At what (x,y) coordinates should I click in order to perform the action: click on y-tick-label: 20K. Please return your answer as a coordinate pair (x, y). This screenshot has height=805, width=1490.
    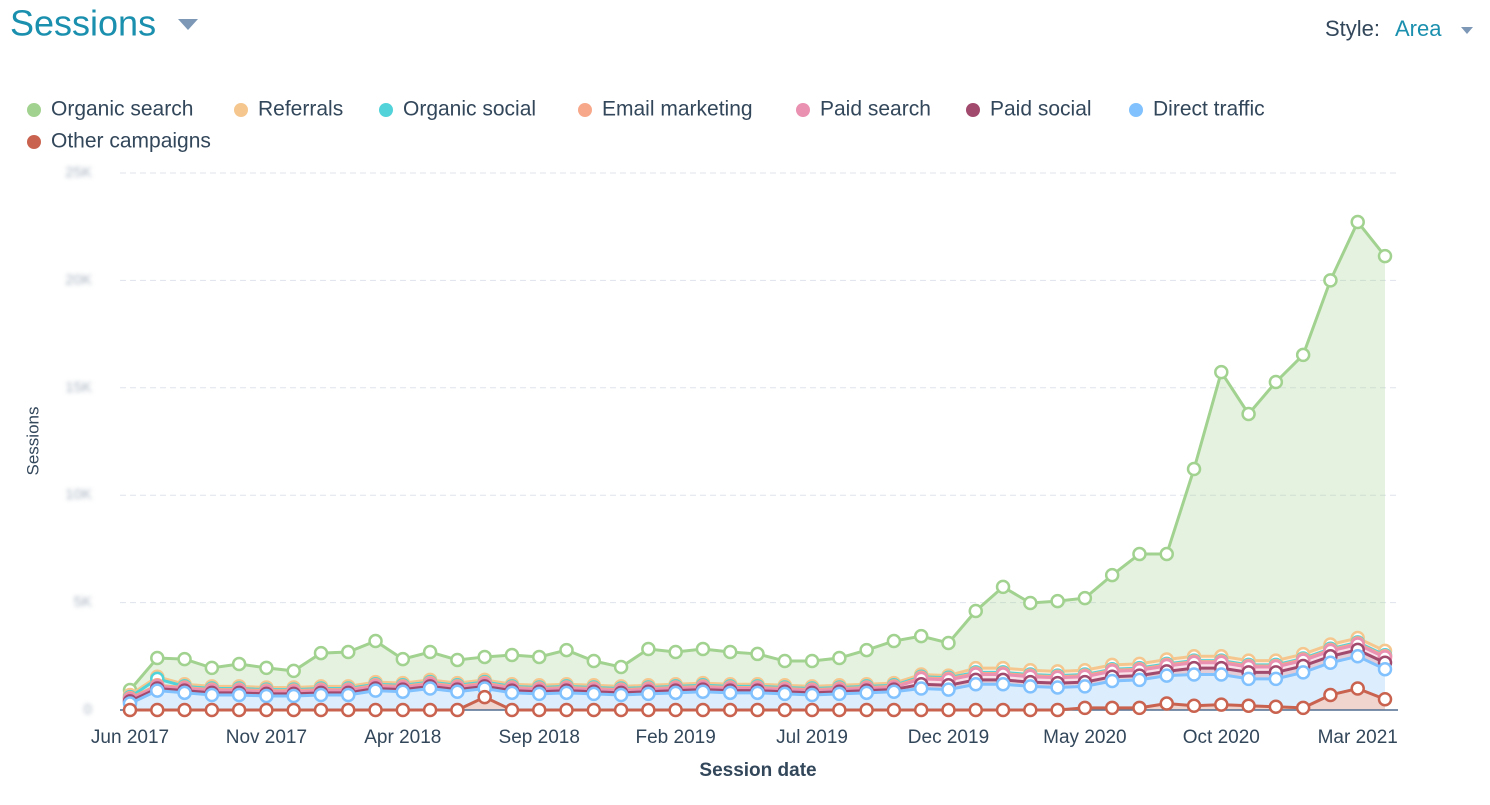
    Looking at the image, I should click on (78, 279).